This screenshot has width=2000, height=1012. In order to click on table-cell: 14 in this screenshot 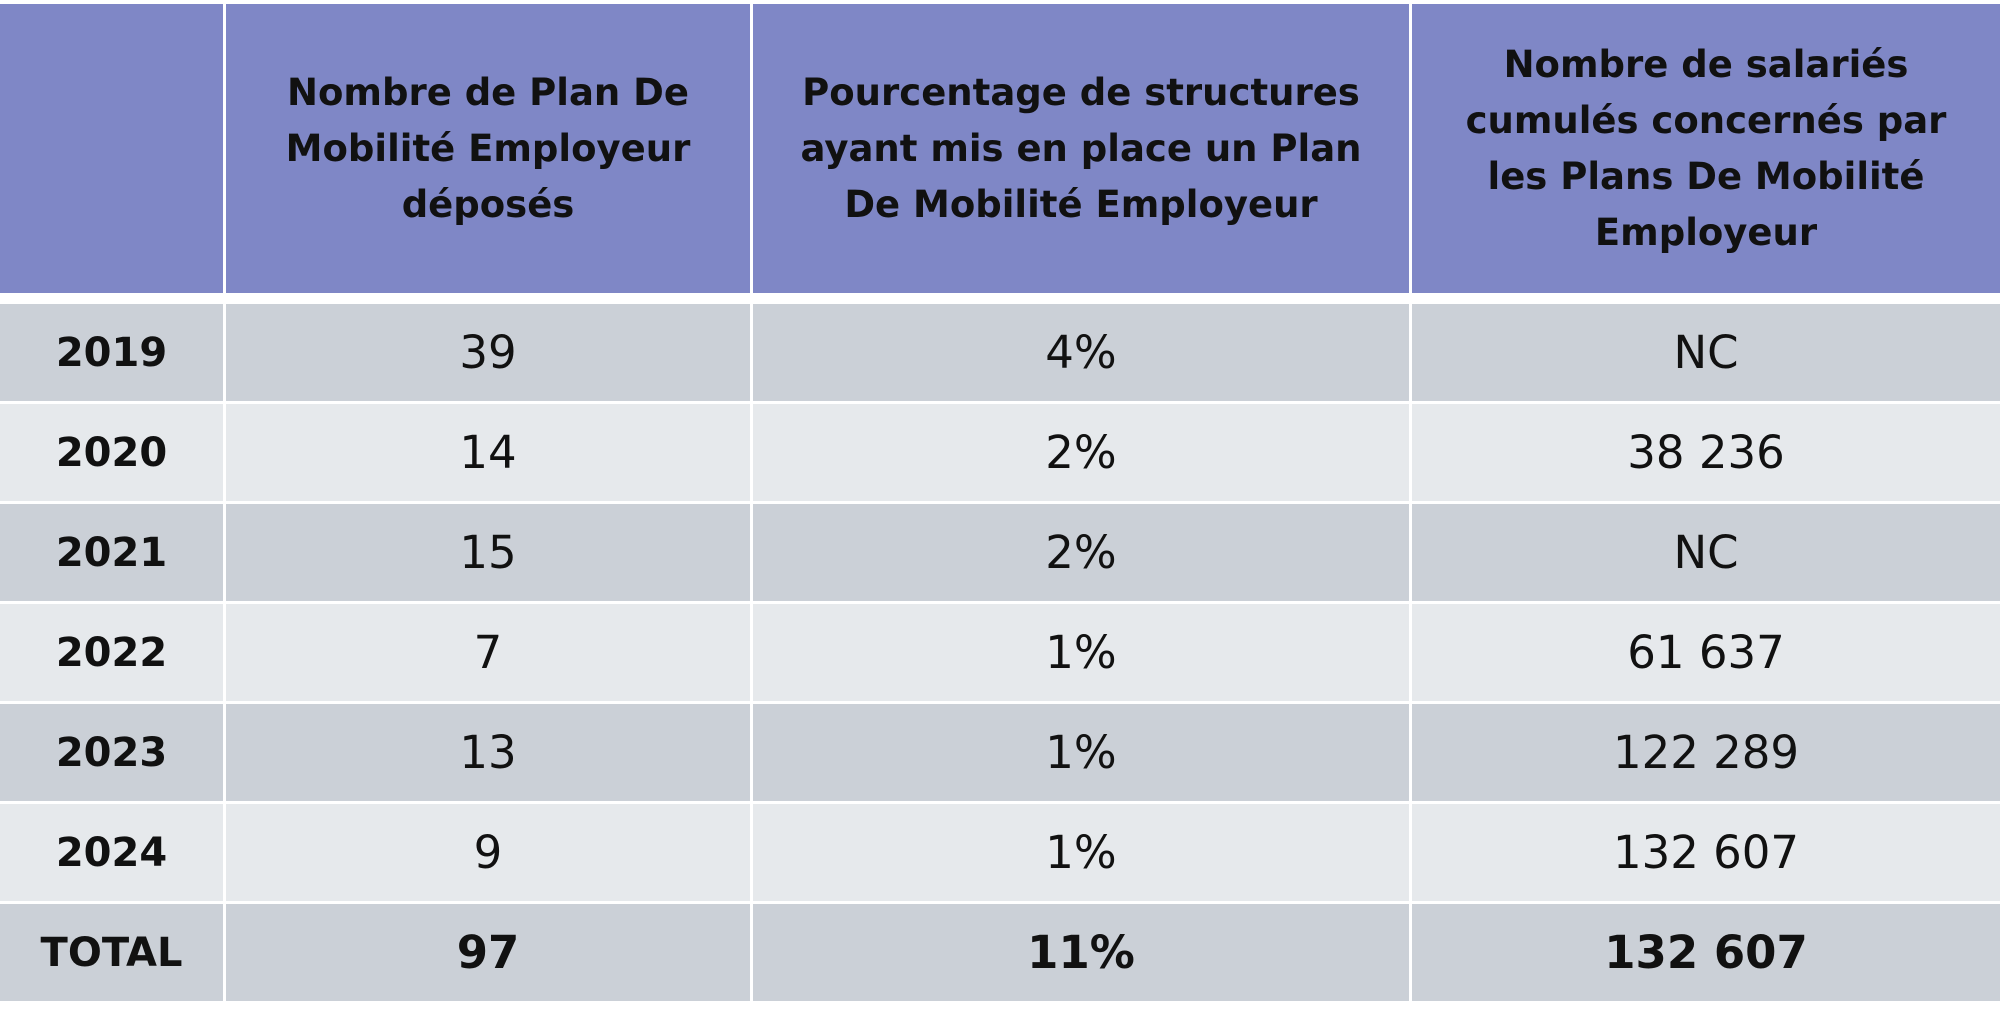, I will do `click(488, 452)`.